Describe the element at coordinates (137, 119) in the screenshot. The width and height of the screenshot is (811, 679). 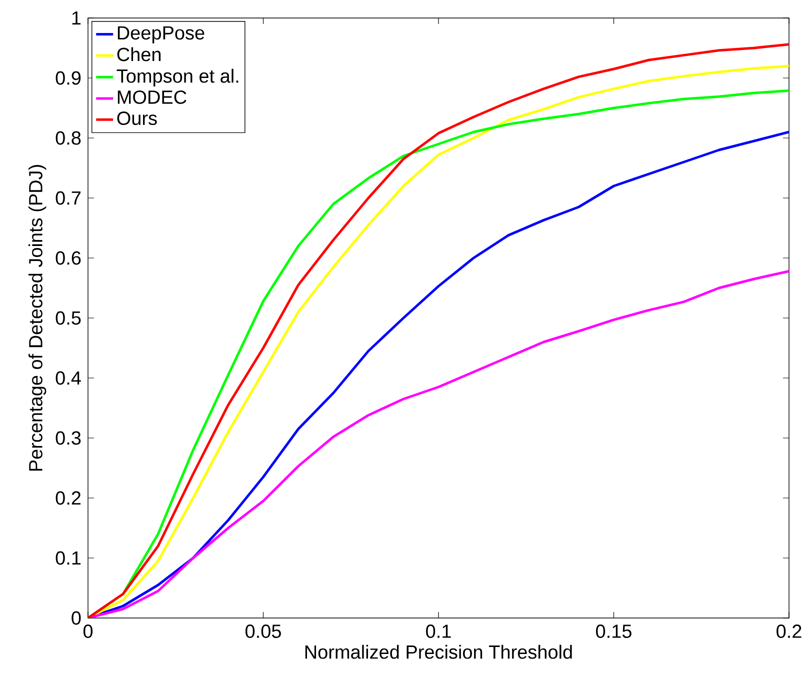
I see `legend-label: Ours` at that location.